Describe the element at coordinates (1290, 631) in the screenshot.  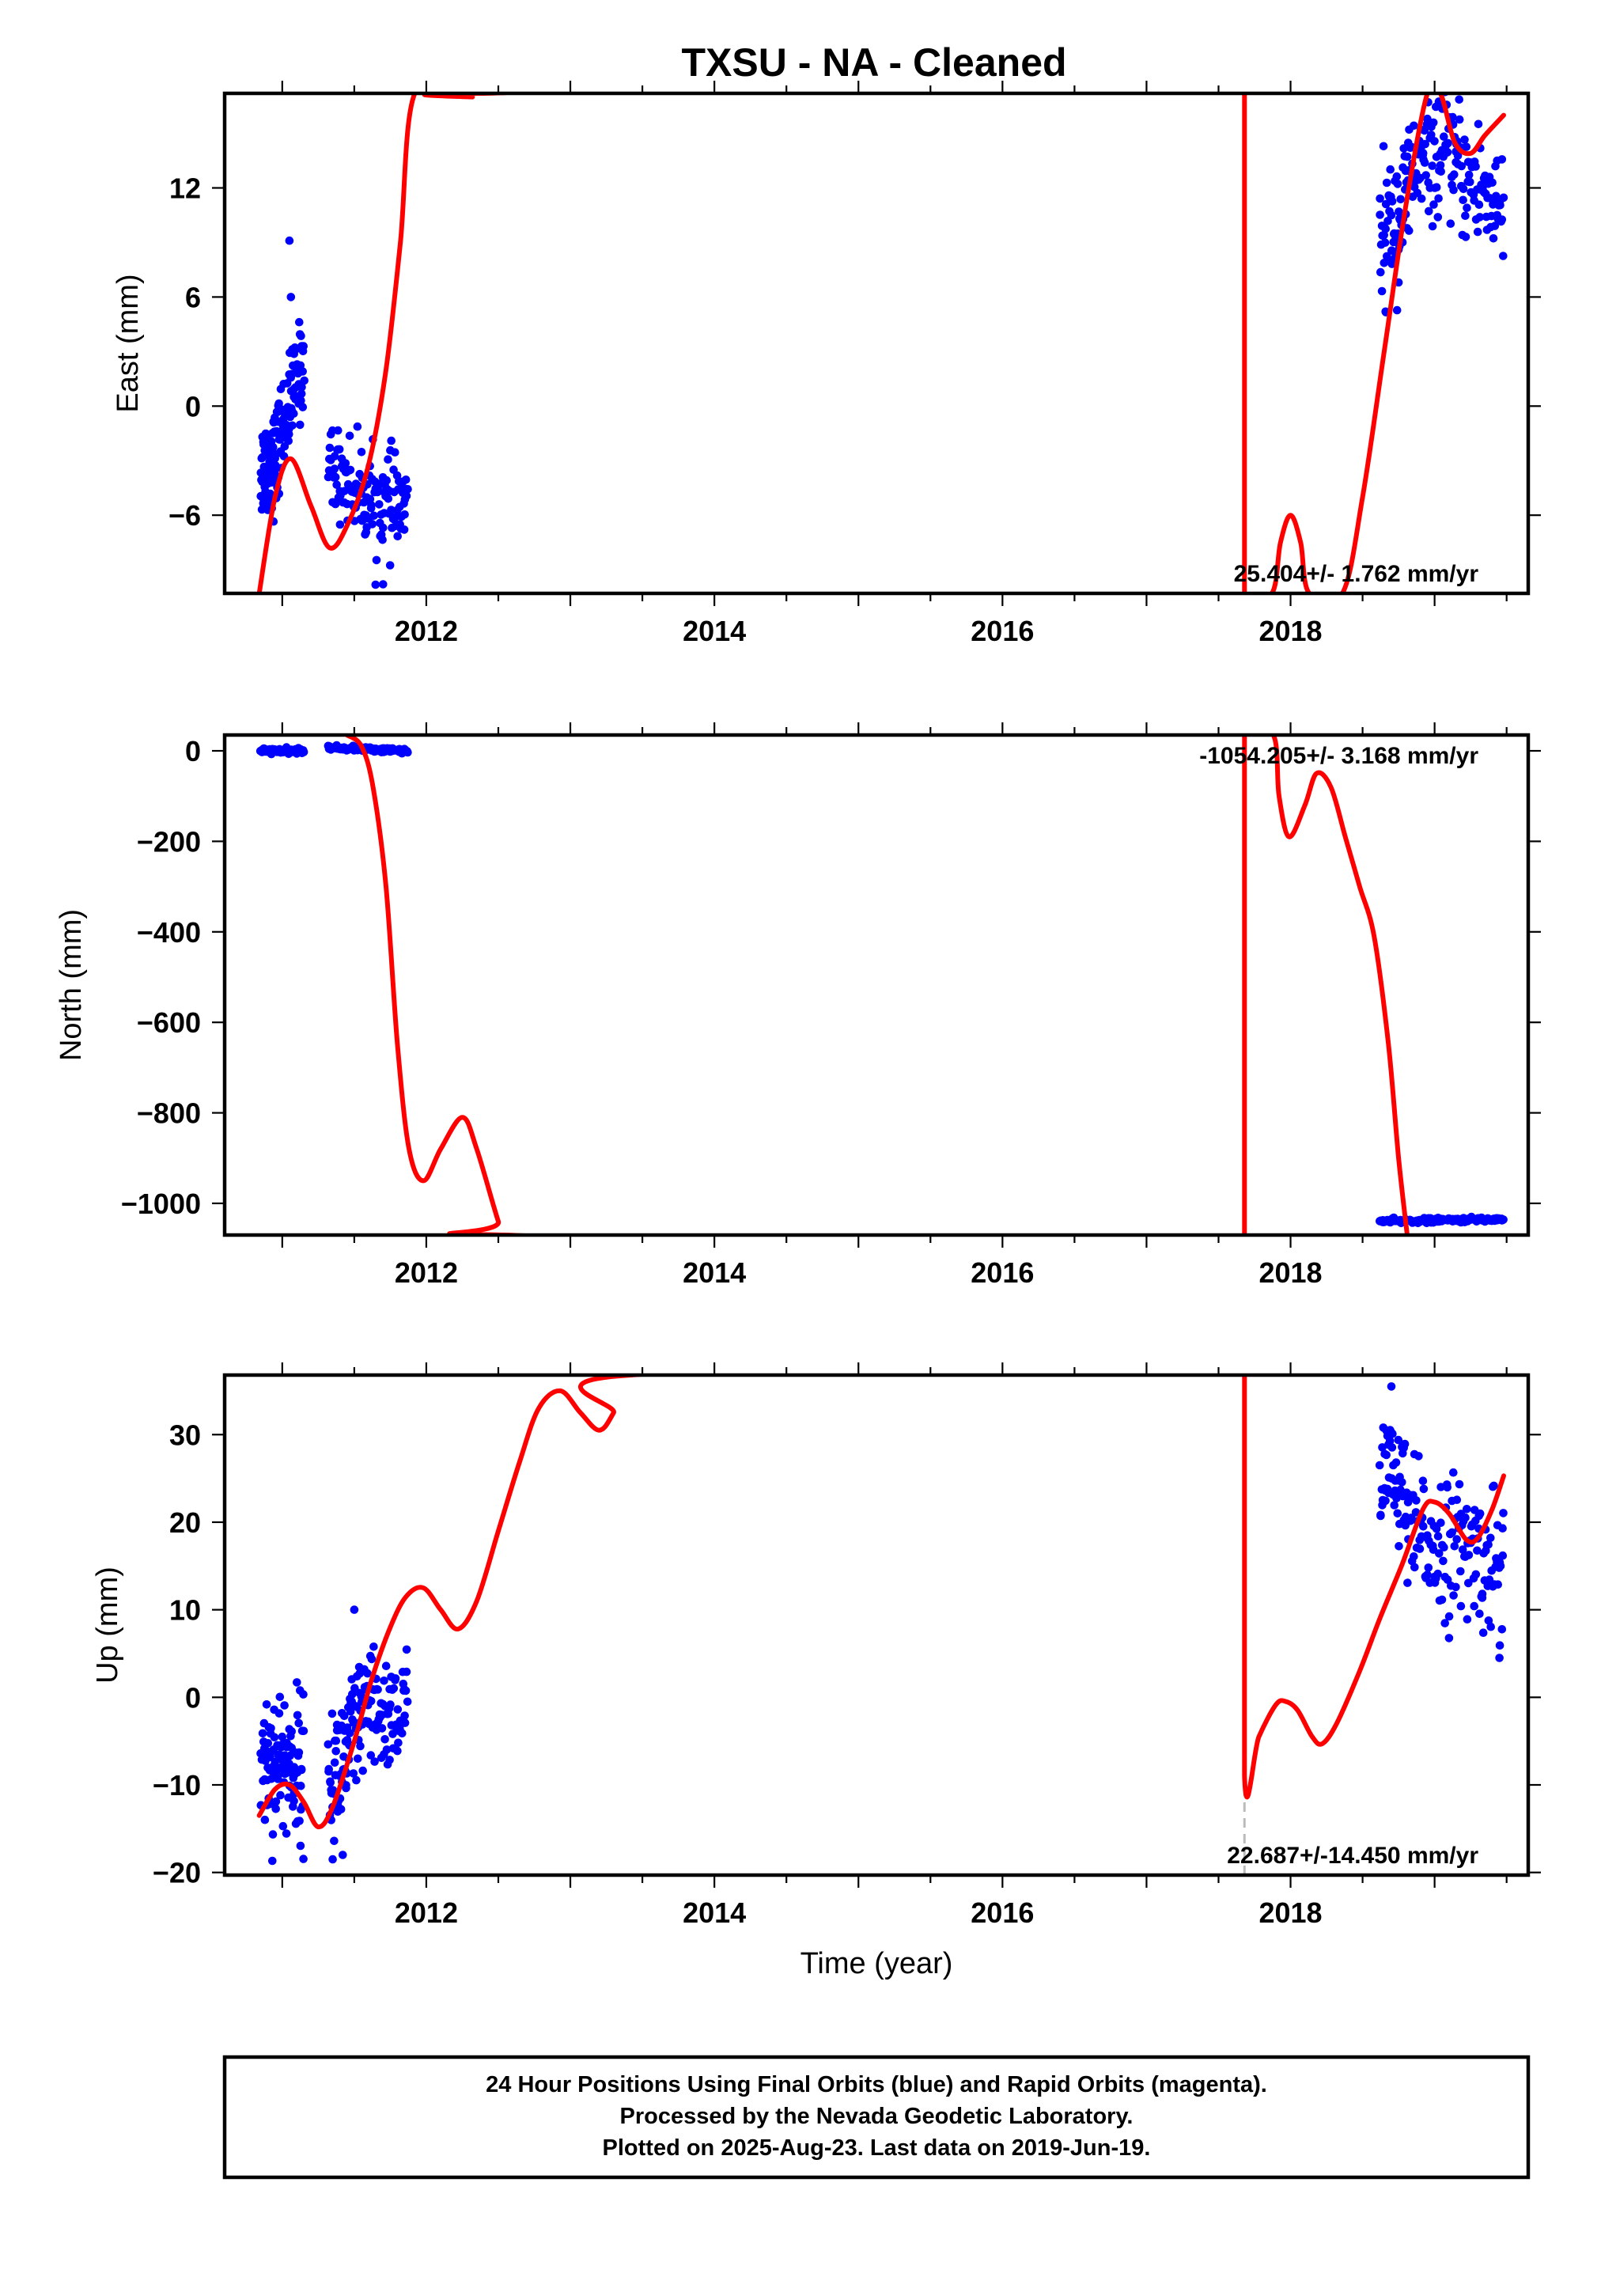
I see `east-xtick-label: 2018` at that location.